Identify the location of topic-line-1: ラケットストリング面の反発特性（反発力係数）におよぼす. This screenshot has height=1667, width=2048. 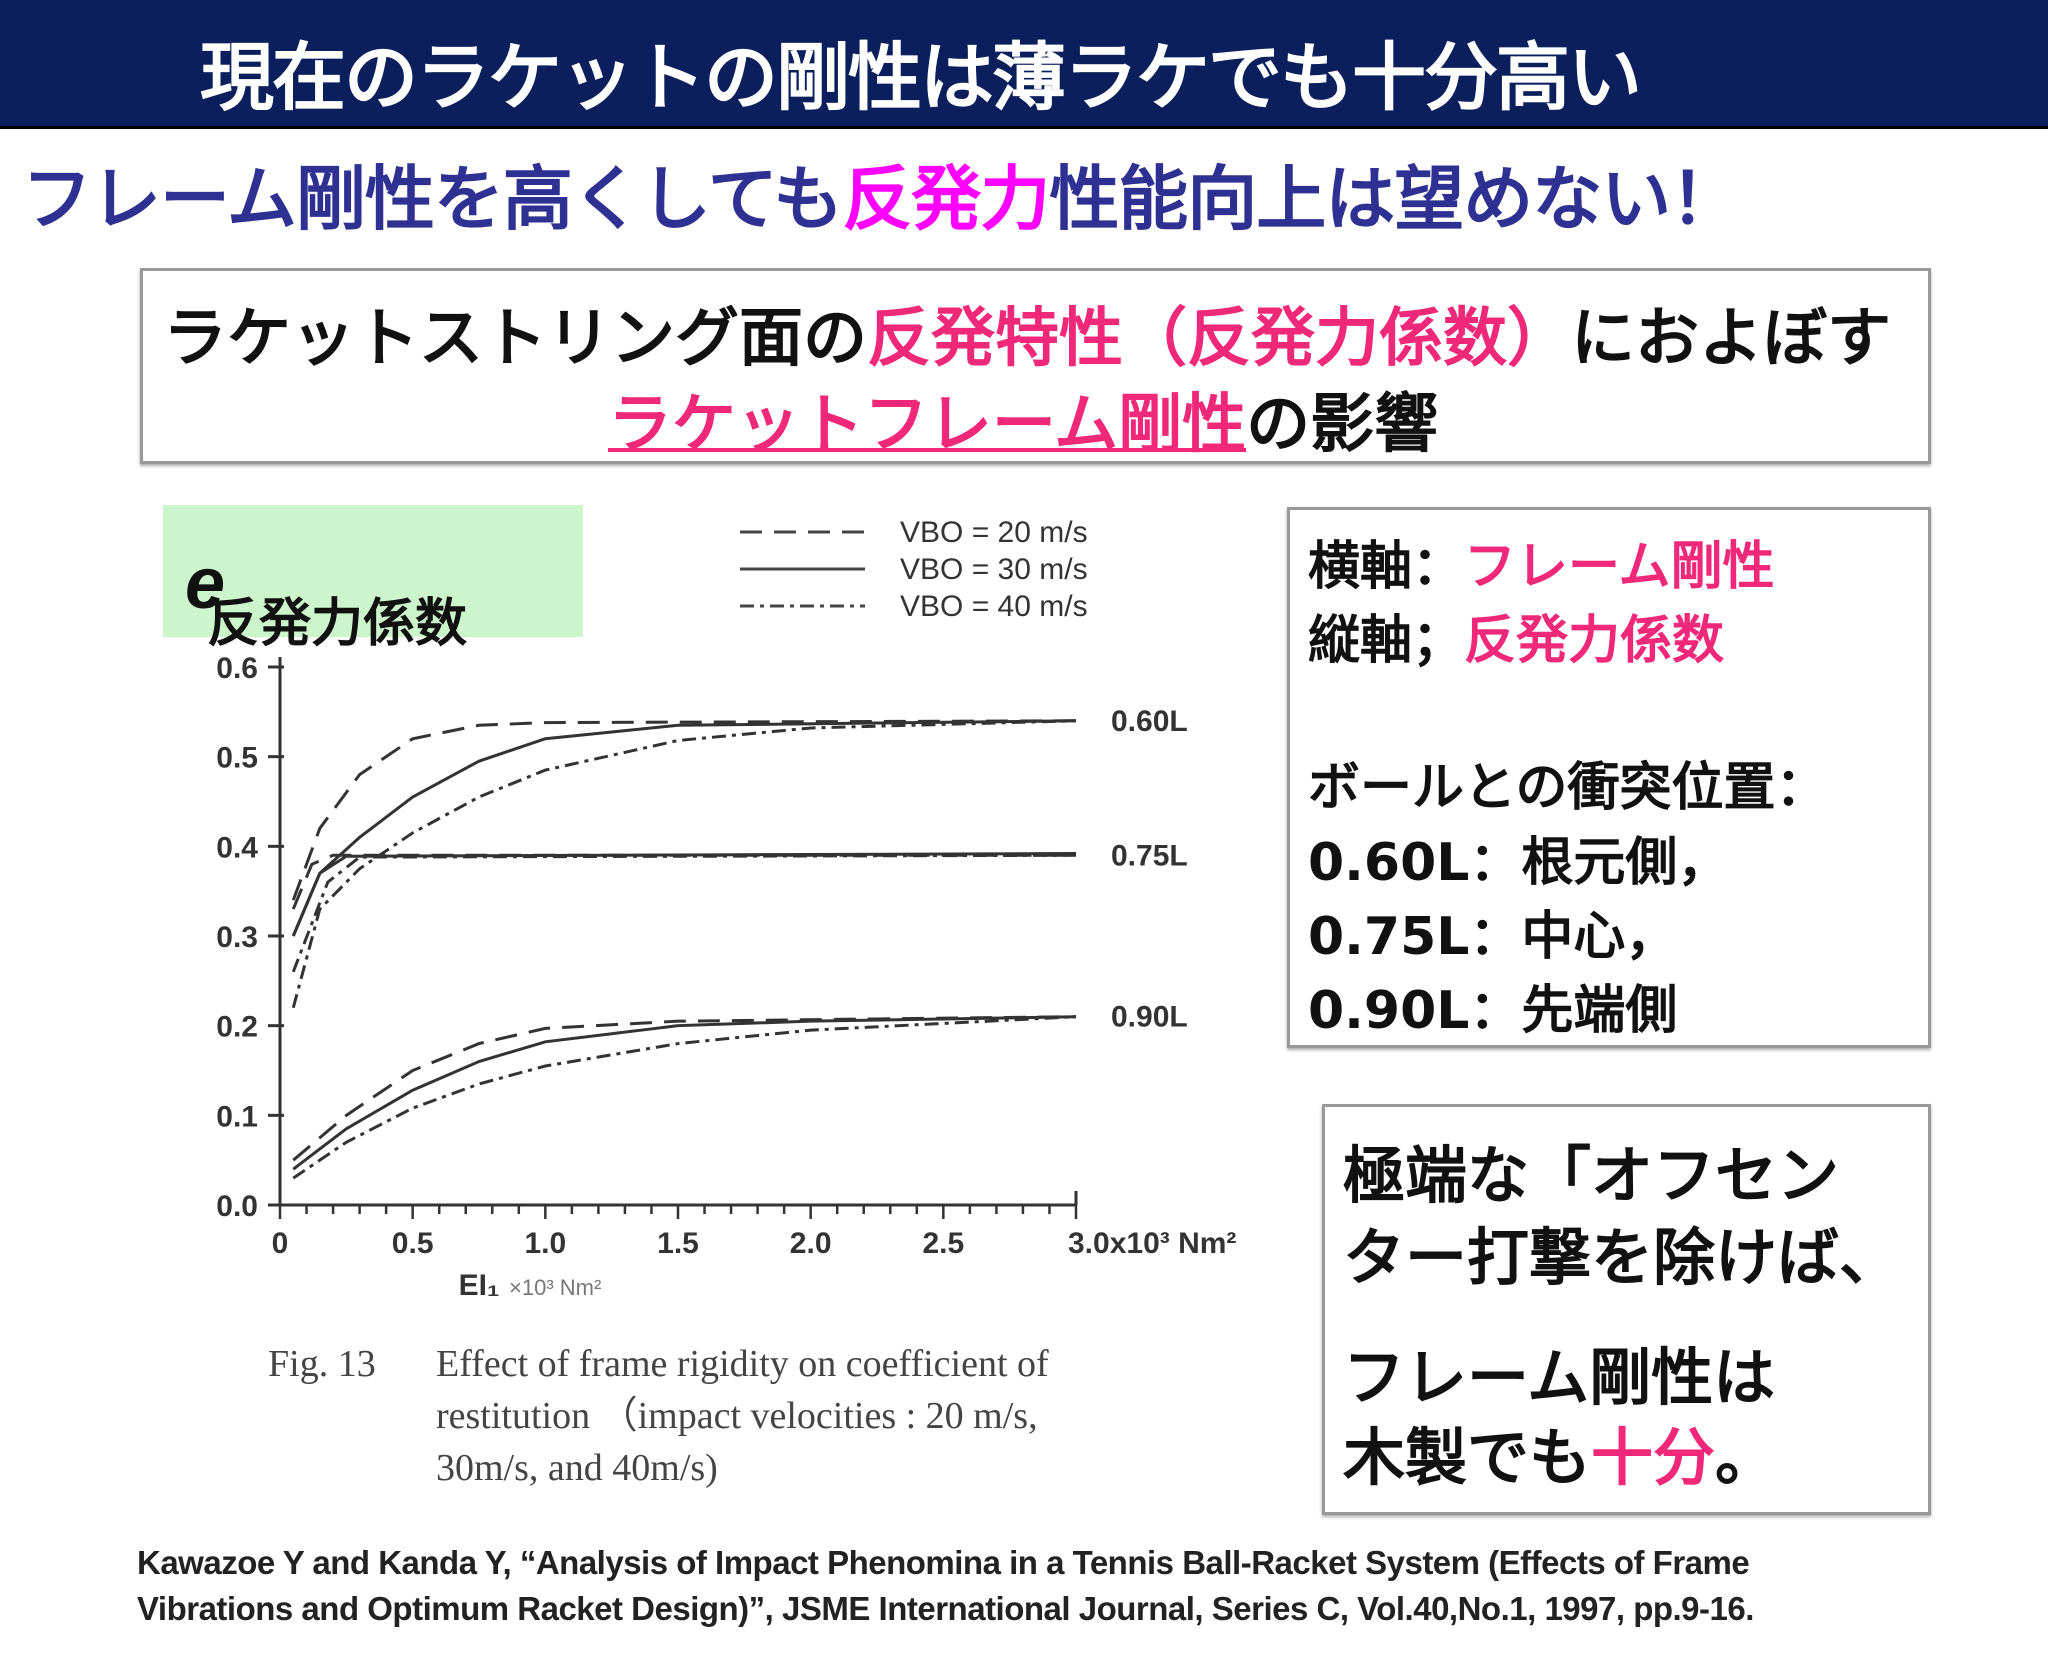
(1027, 333).